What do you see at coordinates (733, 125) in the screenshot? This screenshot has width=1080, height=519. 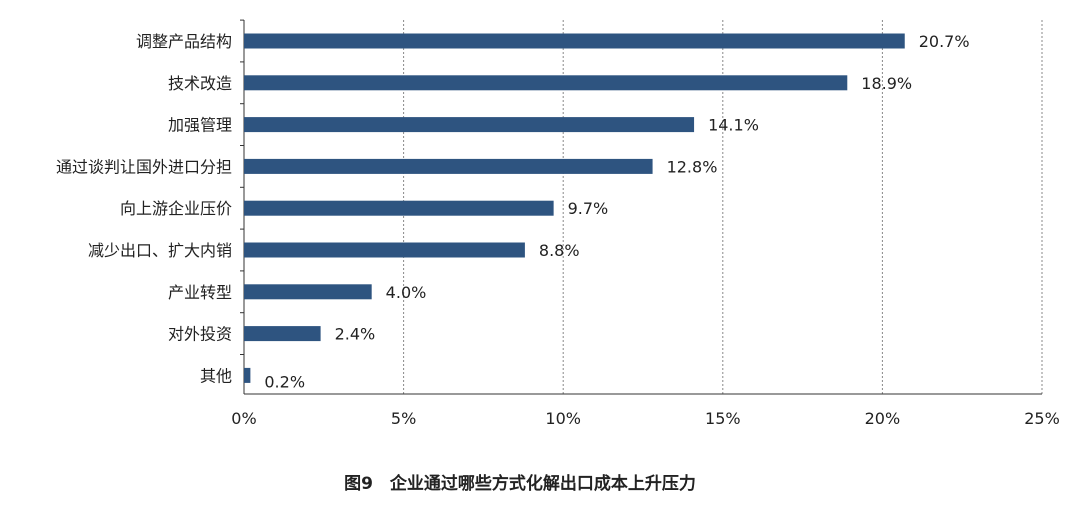 I see `data-label: 14.1%` at bounding box center [733, 125].